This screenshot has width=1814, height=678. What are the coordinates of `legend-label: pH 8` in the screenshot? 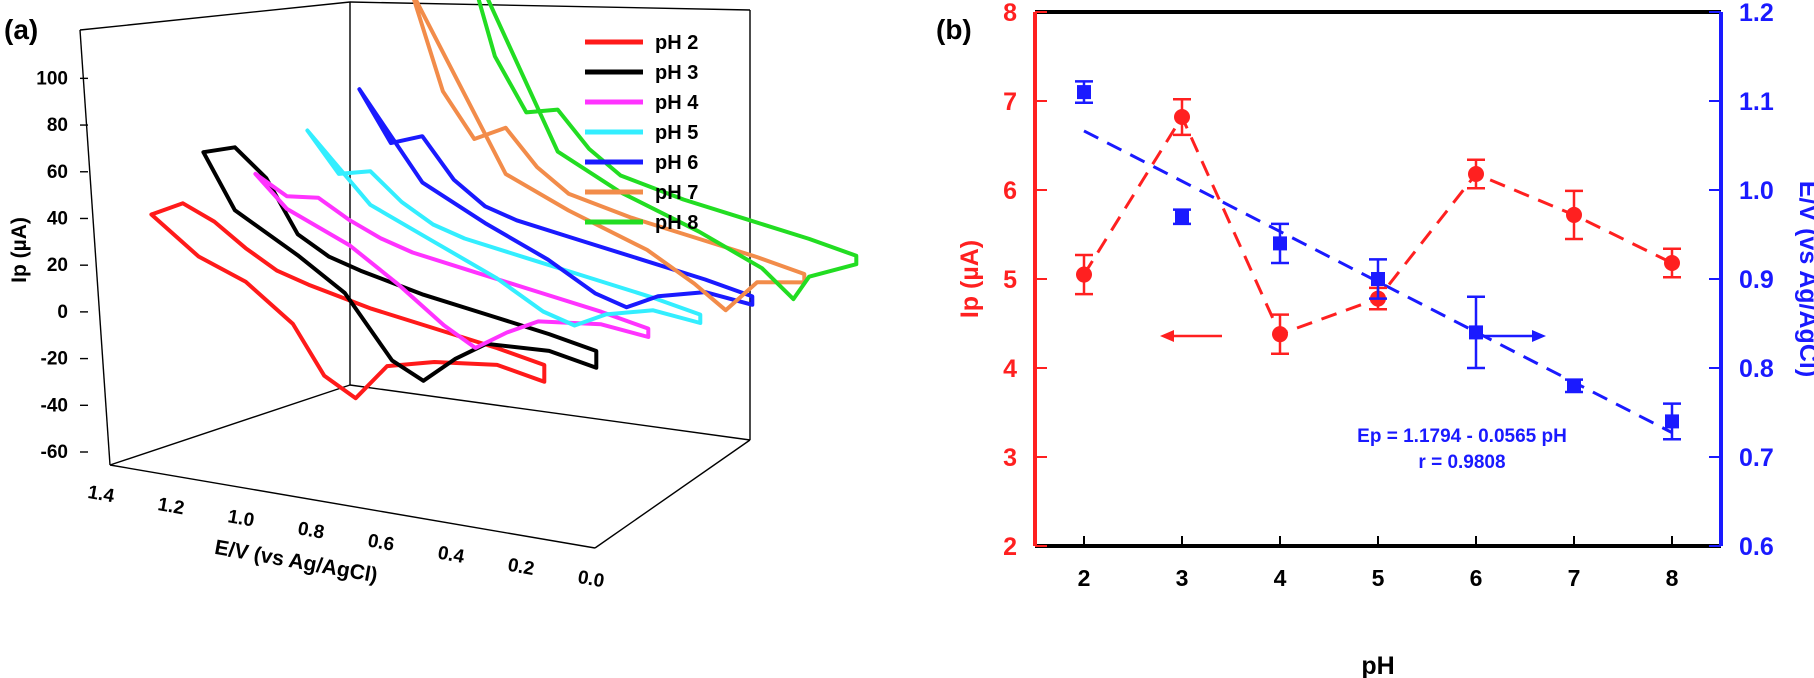 It's located at (676, 223).